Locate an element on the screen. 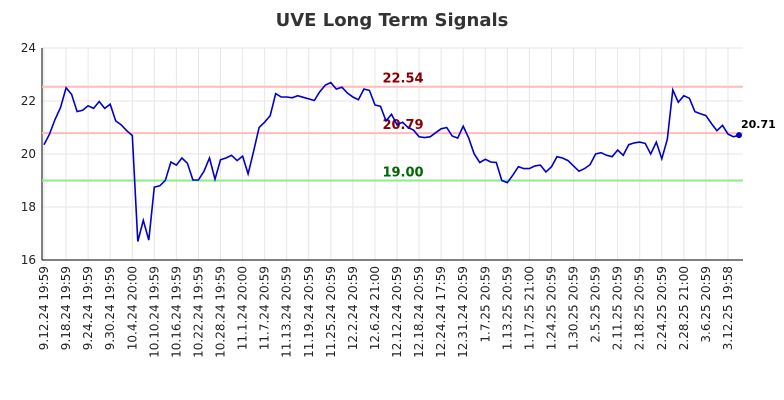 The image size is (784, 400). x-tick-label: 10.10.24 19:59 is located at coordinates (154, 312).